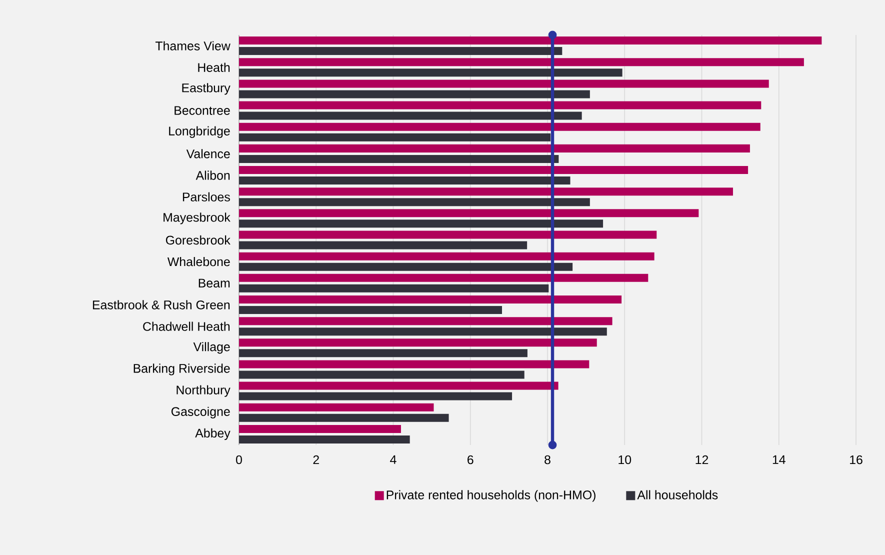 This screenshot has height=555, width=885. Describe the element at coordinates (197, 218) in the screenshot. I see `y-tick-label: Mayesbrook` at that location.